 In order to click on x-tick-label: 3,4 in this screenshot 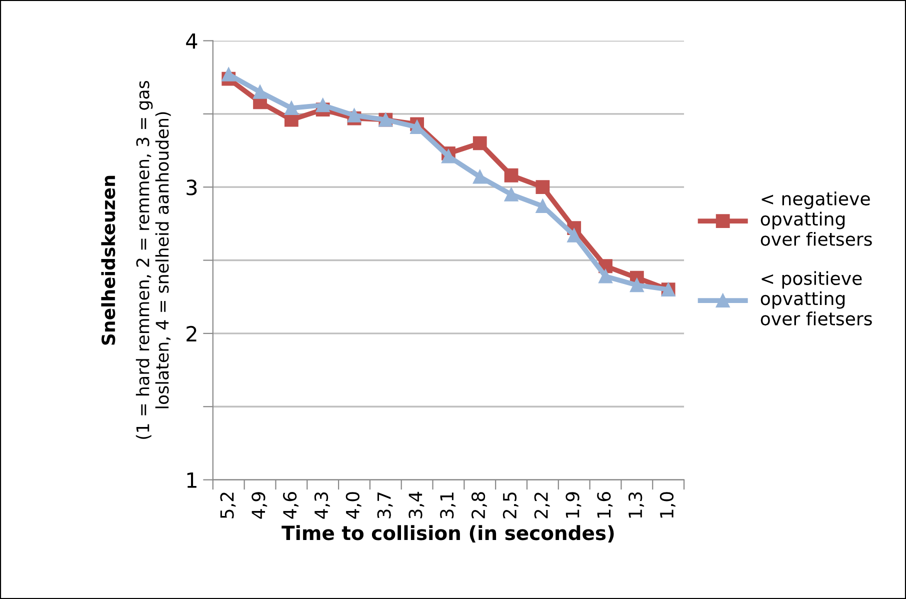, I will do `click(416, 505)`.